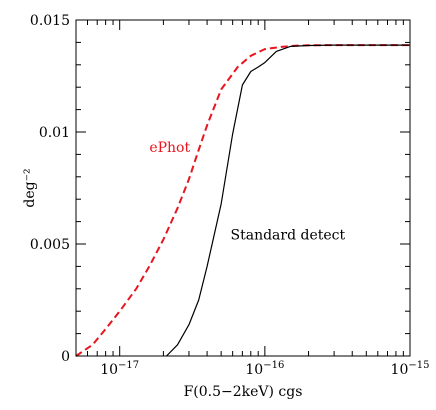 This screenshot has width=436, height=410. What do you see at coordinates (50, 21) in the screenshot?
I see `y-tick-label: 0.015` at bounding box center [50, 21].